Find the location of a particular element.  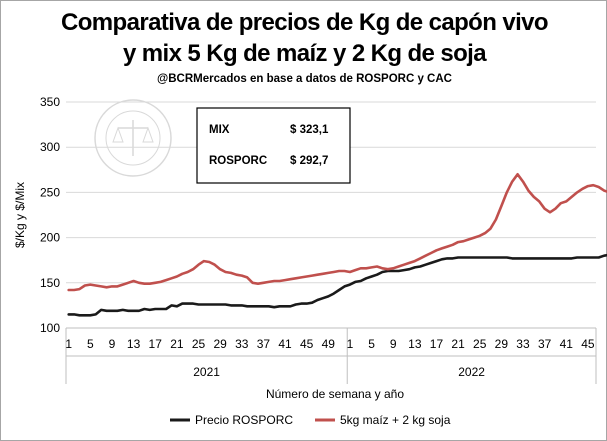

year-label: 2022 is located at coordinates (471, 372).